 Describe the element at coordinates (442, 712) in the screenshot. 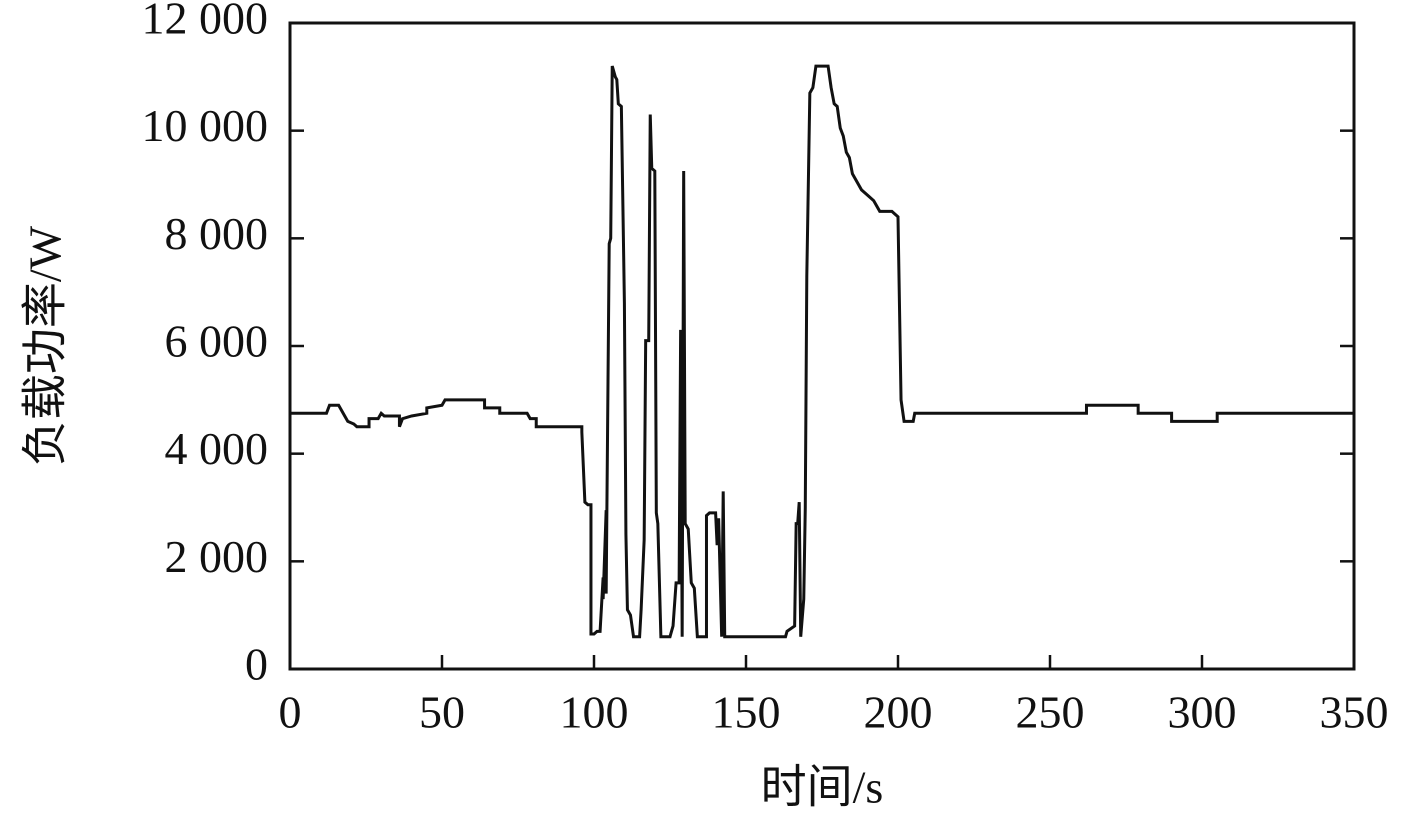

I see `x-tick-label: 50` at that location.